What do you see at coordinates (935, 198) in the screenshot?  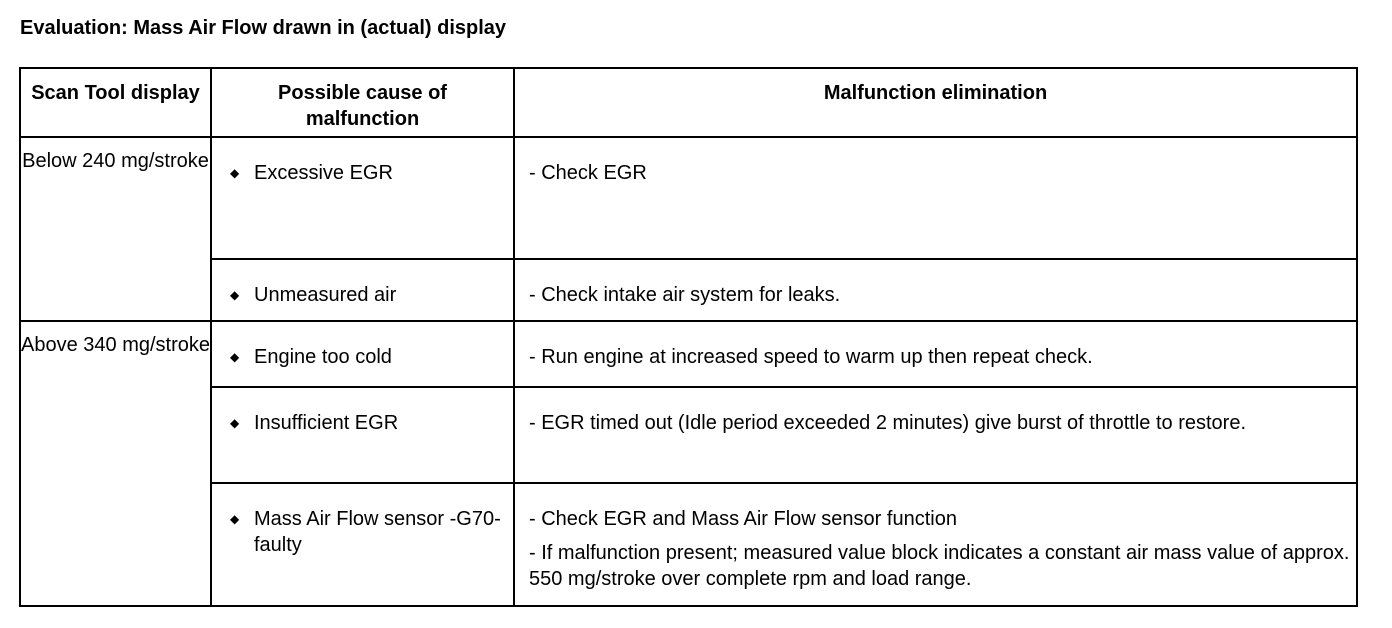 I see `elimination-cell: - Check EGR` at bounding box center [935, 198].